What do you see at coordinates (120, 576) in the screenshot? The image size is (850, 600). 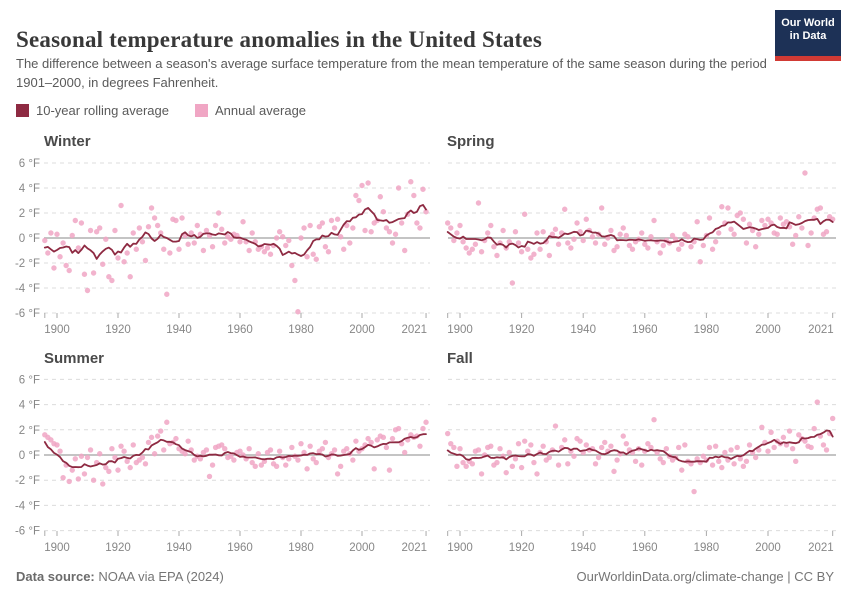 I see `data-source: Data source: NOAA via EPA (2024)` at bounding box center [120, 576].